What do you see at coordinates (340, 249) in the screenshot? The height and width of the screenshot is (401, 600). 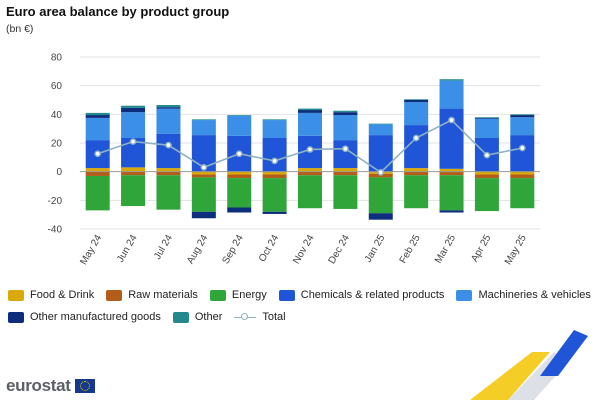 I see `x-tick-label: Dec 24` at bounding box center [340, 249].